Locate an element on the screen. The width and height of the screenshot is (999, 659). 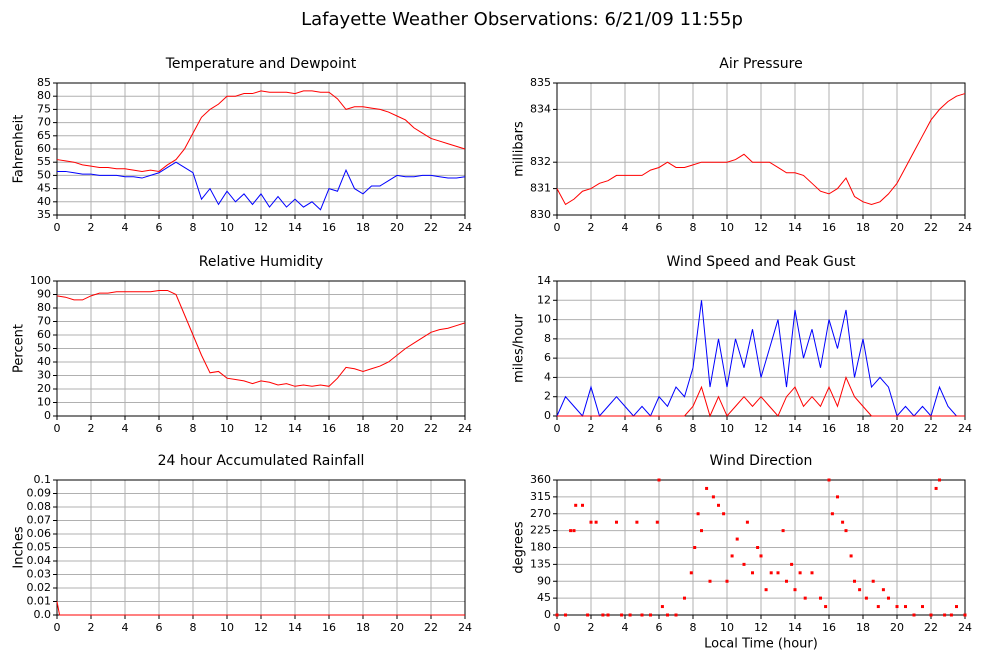
y-tick-label: 0.03 is located at coordinates (39, 574).